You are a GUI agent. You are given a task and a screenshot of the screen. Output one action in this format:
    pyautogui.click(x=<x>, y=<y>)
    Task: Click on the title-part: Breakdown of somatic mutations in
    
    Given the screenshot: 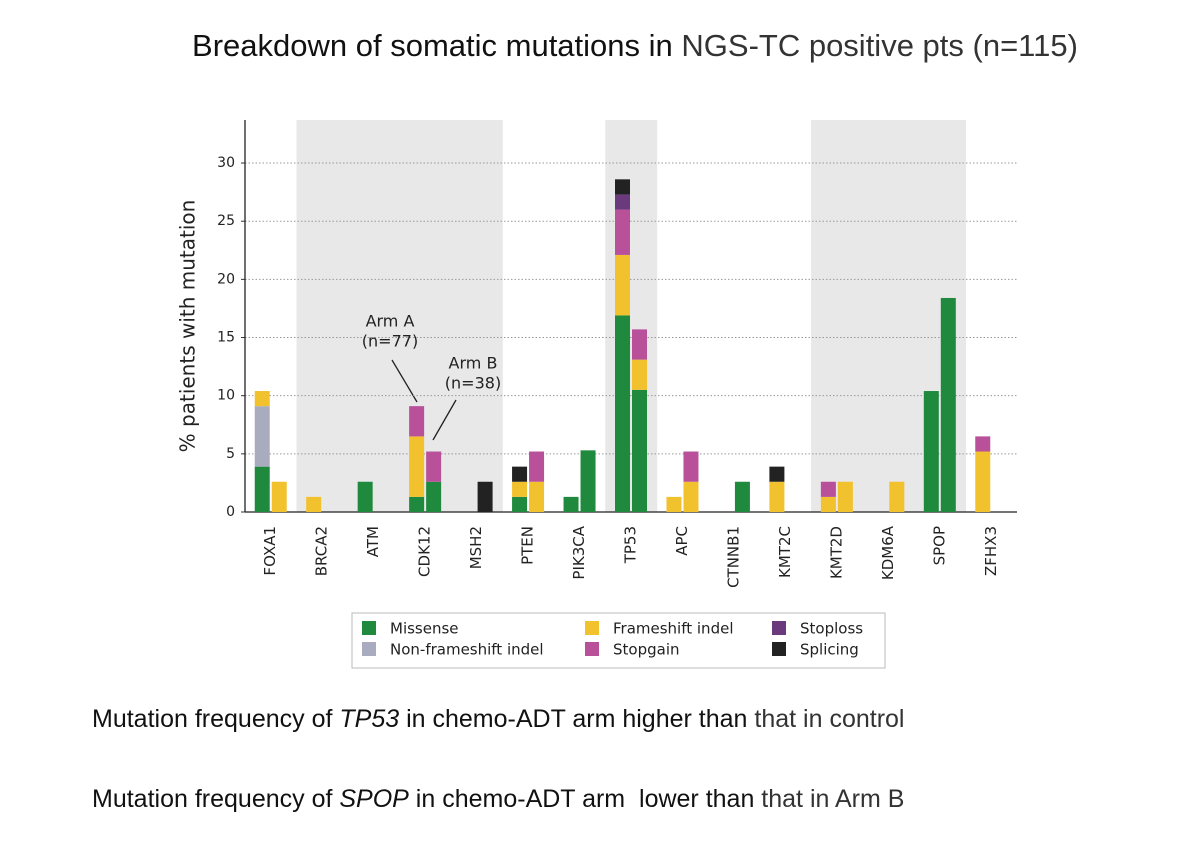 What is the action you would take?
    pyautogui.click(x=437, y=45)
    